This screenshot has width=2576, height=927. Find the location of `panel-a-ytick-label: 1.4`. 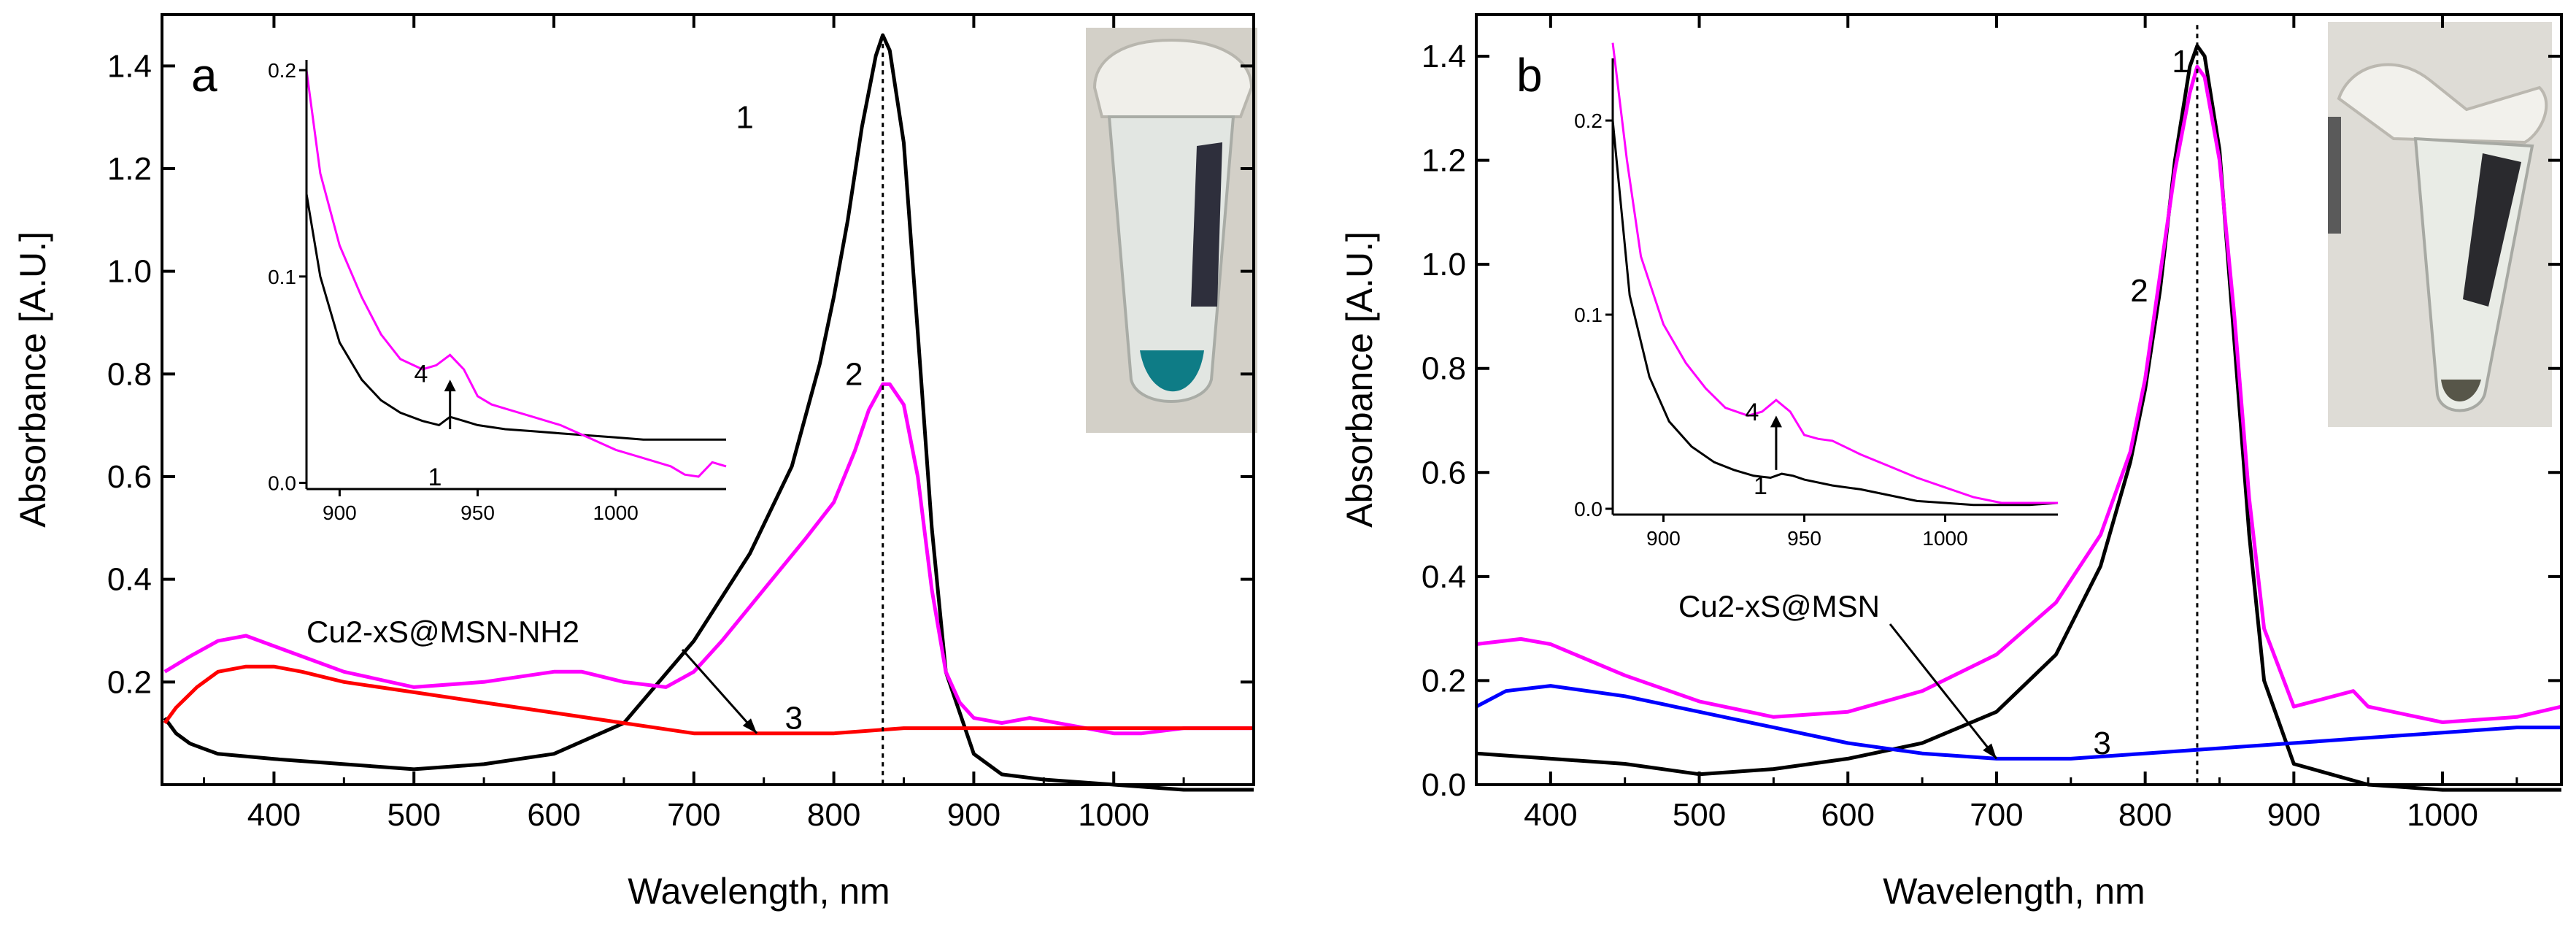

panel-a-ytick-label: 1.4 is located at coordinates (129, 66).